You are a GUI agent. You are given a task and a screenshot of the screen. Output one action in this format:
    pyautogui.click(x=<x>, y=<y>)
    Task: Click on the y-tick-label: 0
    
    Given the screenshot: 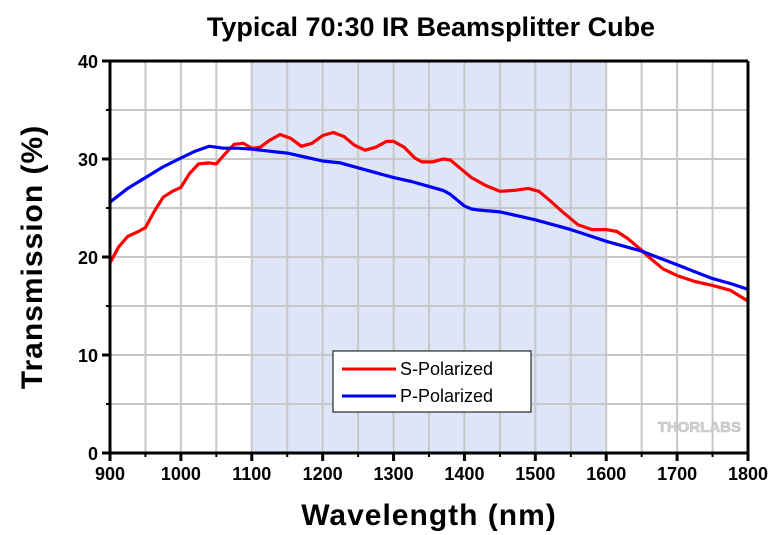 What is the action you would take?
    pyautogui.click(x=93, y=454)
    